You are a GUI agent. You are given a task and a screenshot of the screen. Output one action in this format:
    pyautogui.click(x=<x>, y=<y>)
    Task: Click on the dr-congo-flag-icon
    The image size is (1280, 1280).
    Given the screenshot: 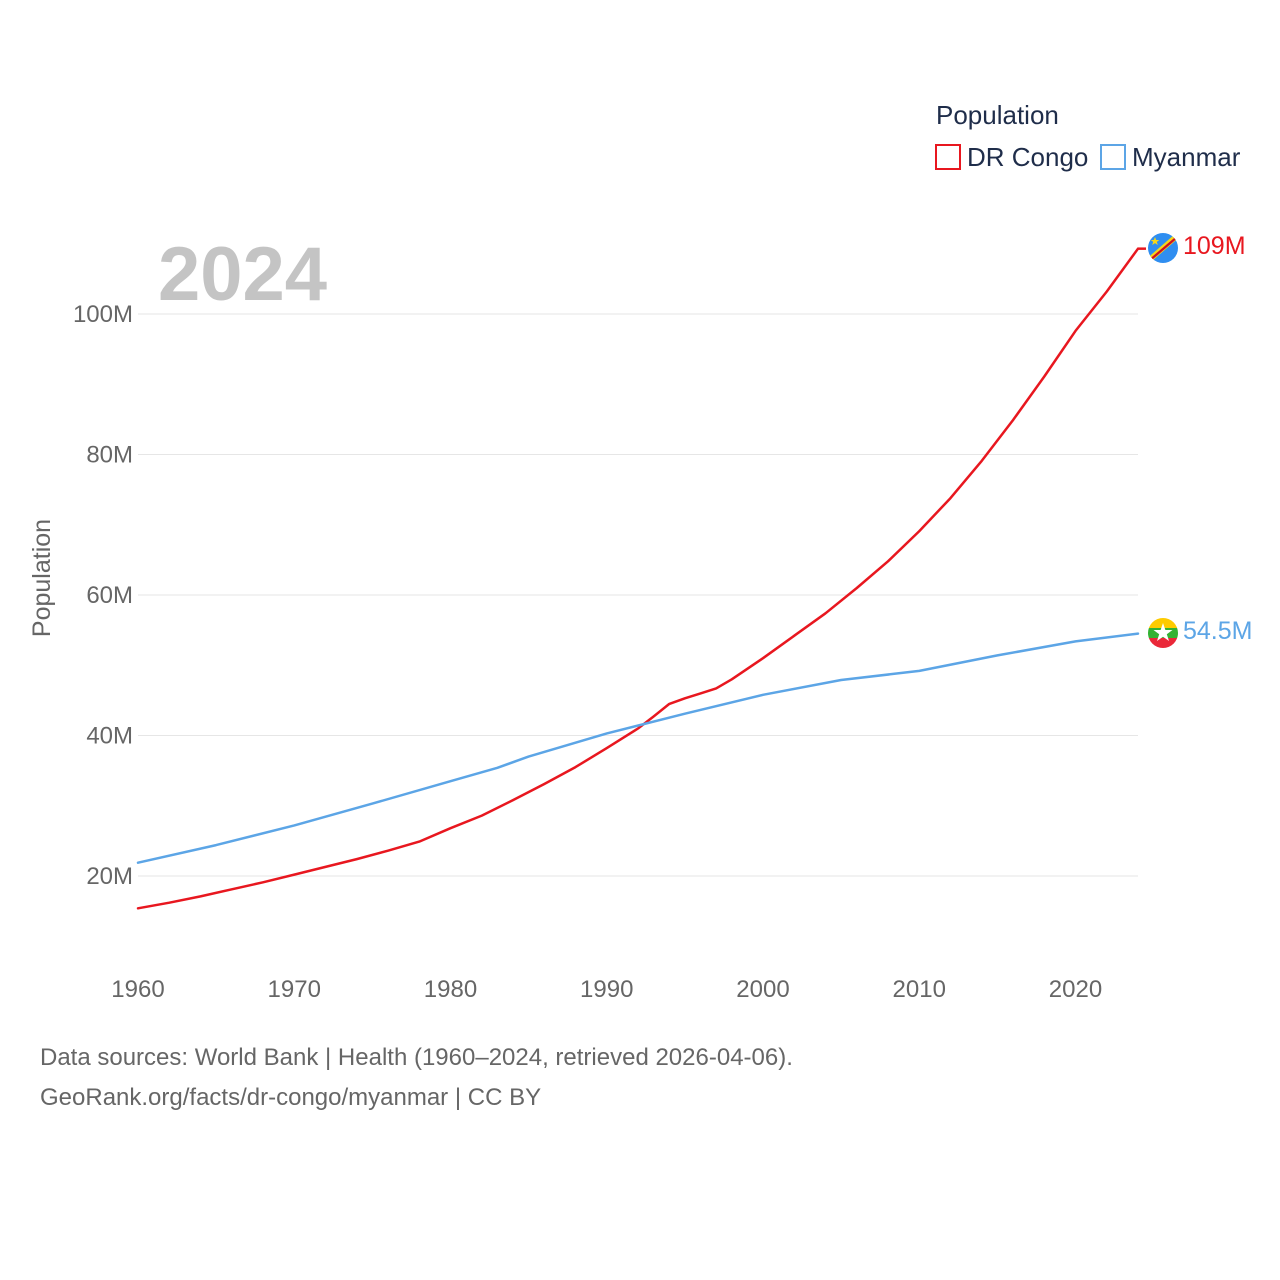 What is the action you would take?
    pyautogui.click(x=1163, y=248)
    